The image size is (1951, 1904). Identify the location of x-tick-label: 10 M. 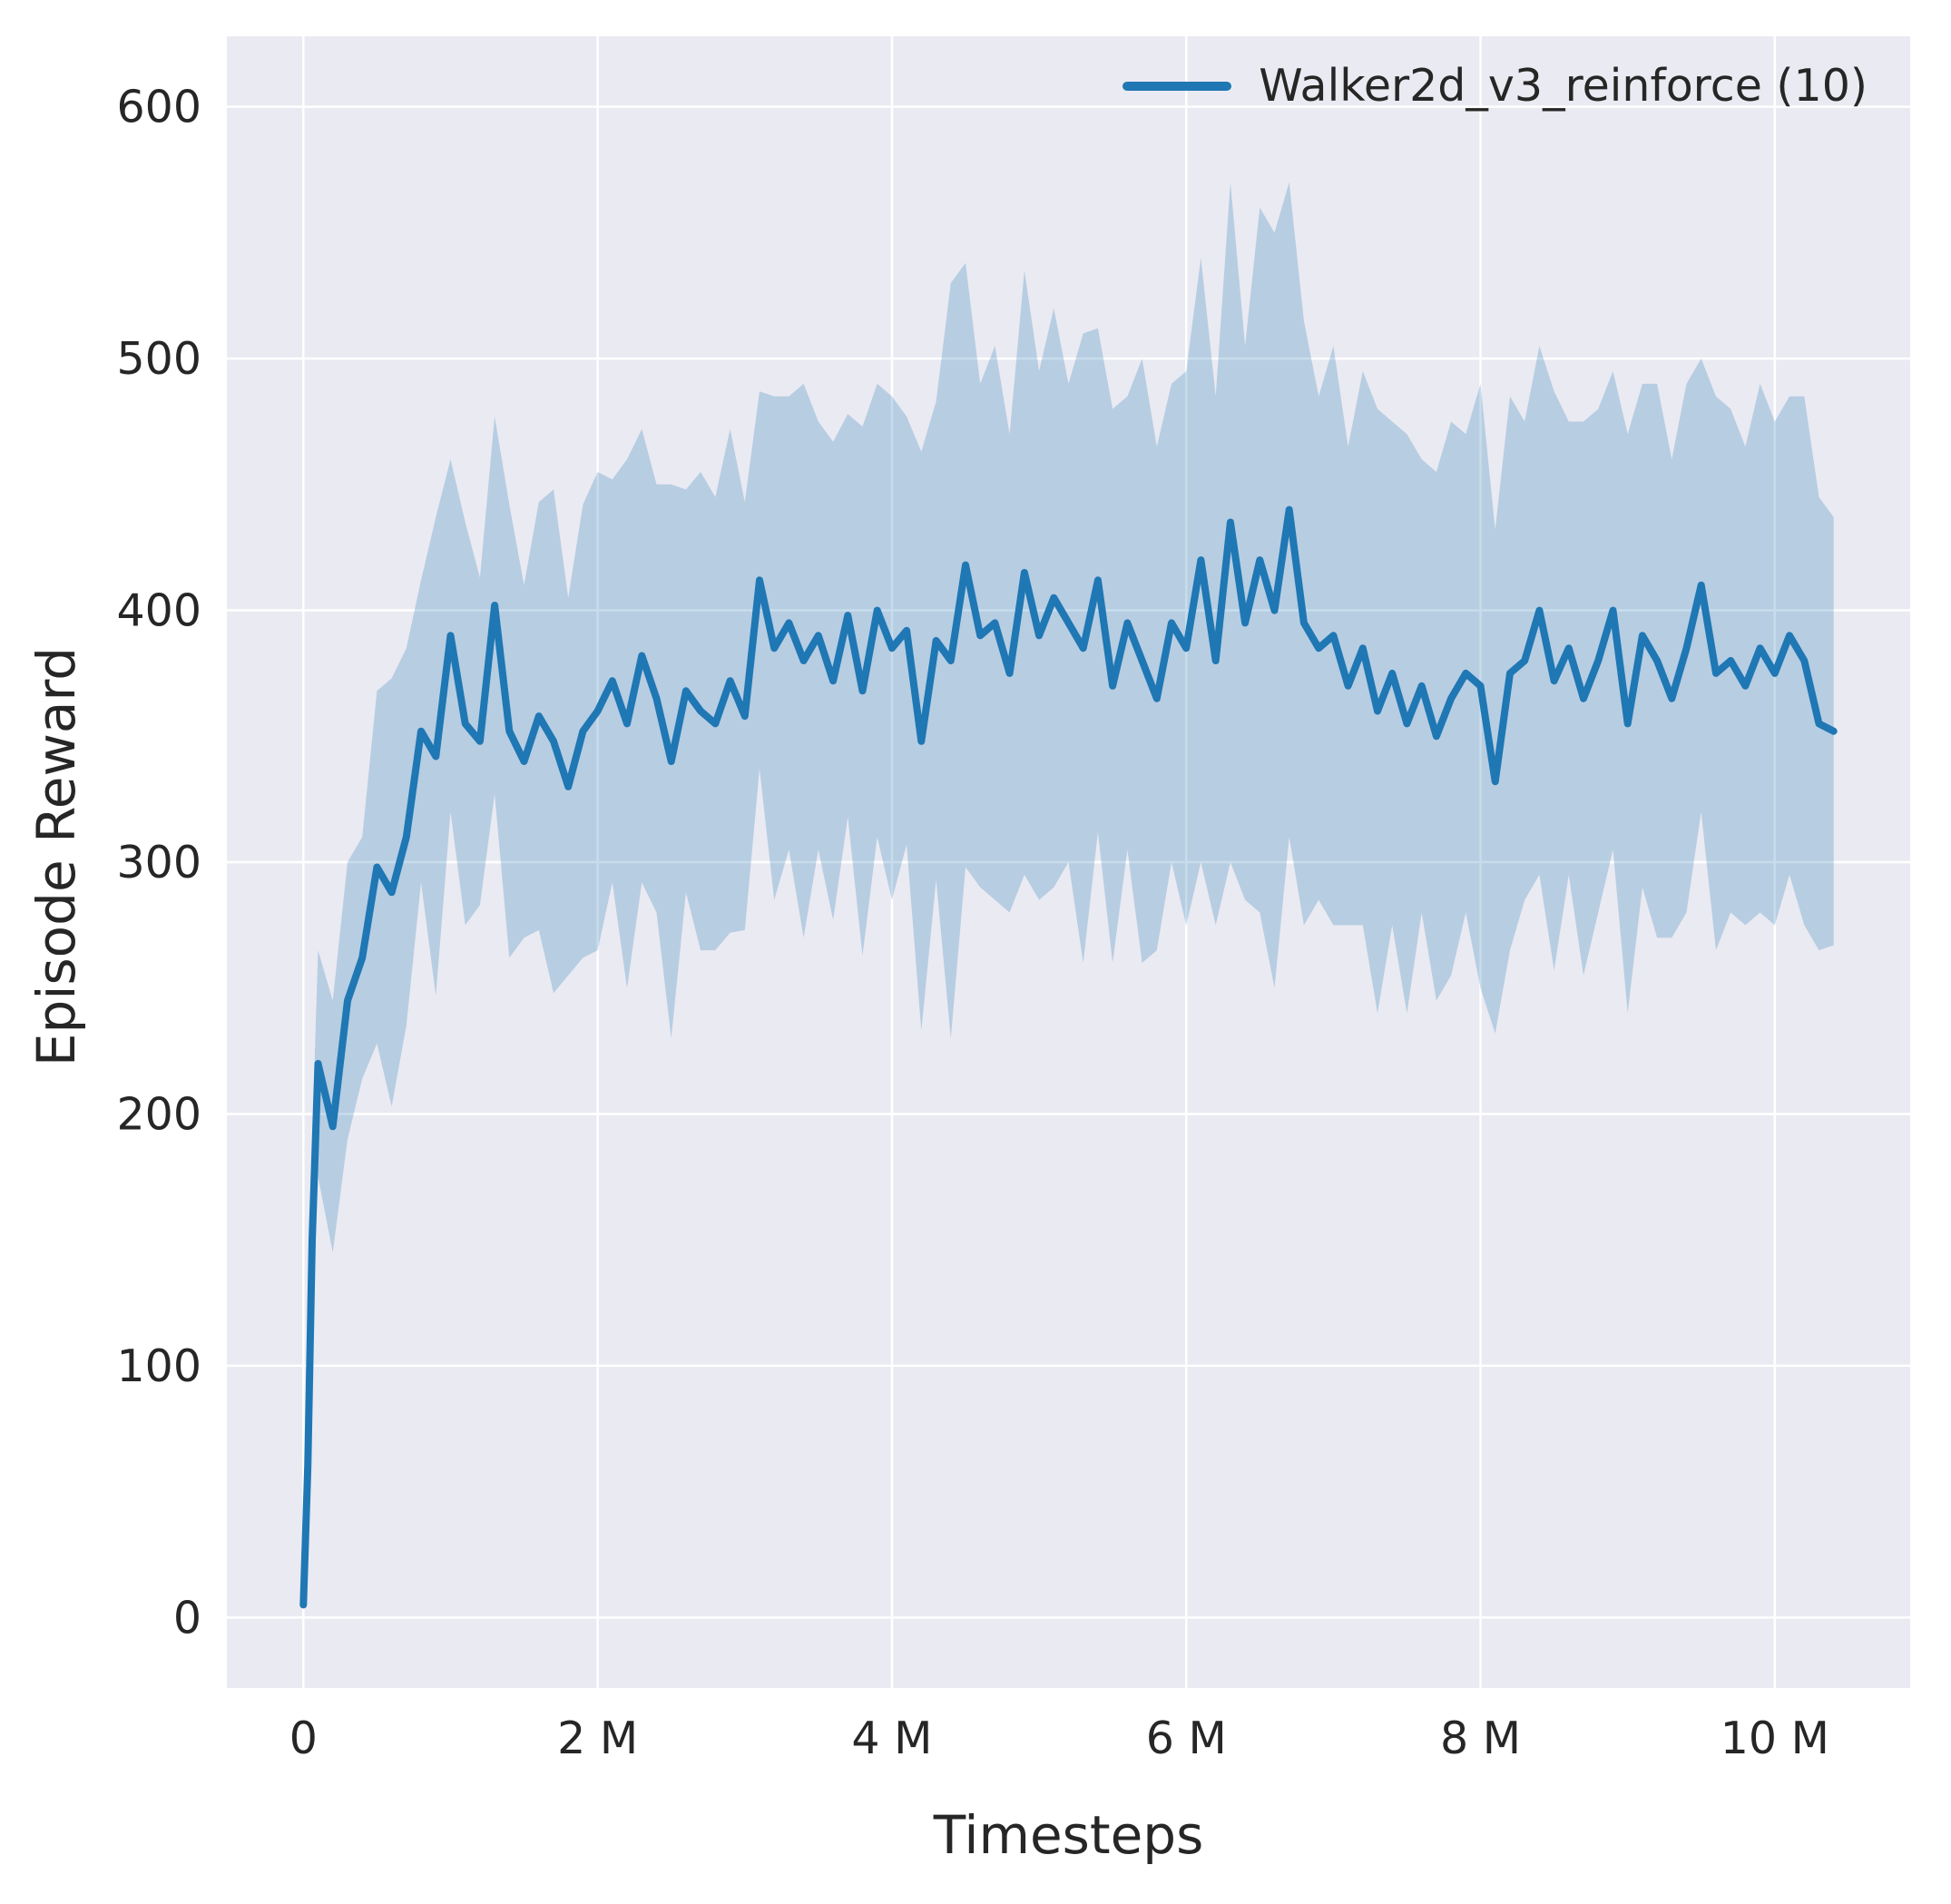
(1775, 1738).